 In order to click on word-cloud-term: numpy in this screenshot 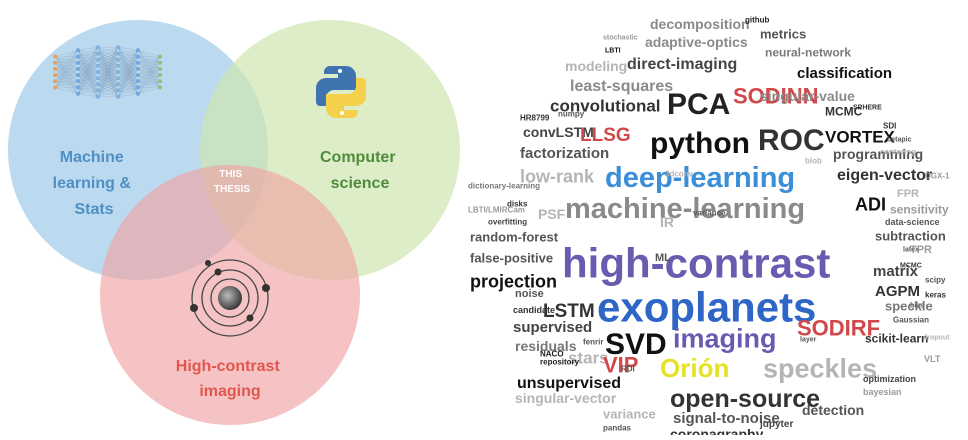, I will do `click(571, 113)`.